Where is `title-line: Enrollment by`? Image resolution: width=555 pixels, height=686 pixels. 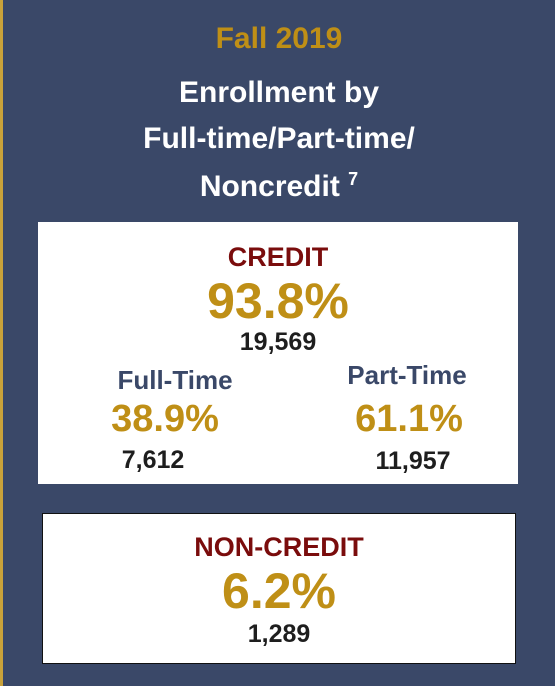 title-line: Enrollment by is located at coordinates (279, 92).